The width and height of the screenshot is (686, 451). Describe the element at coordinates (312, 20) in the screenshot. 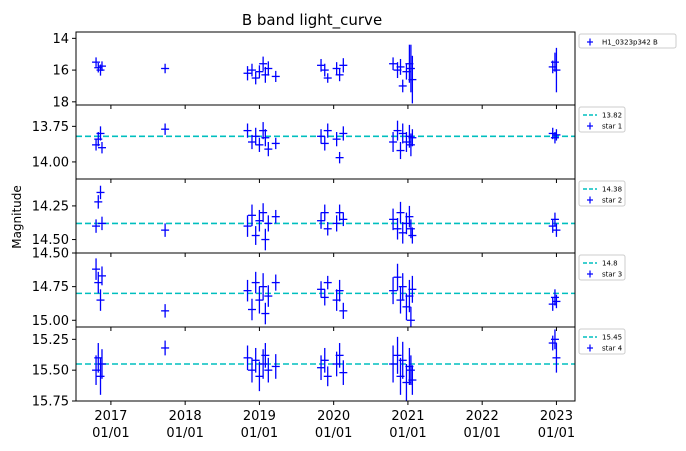

I see `chart-title: B band light_curve` at that location.